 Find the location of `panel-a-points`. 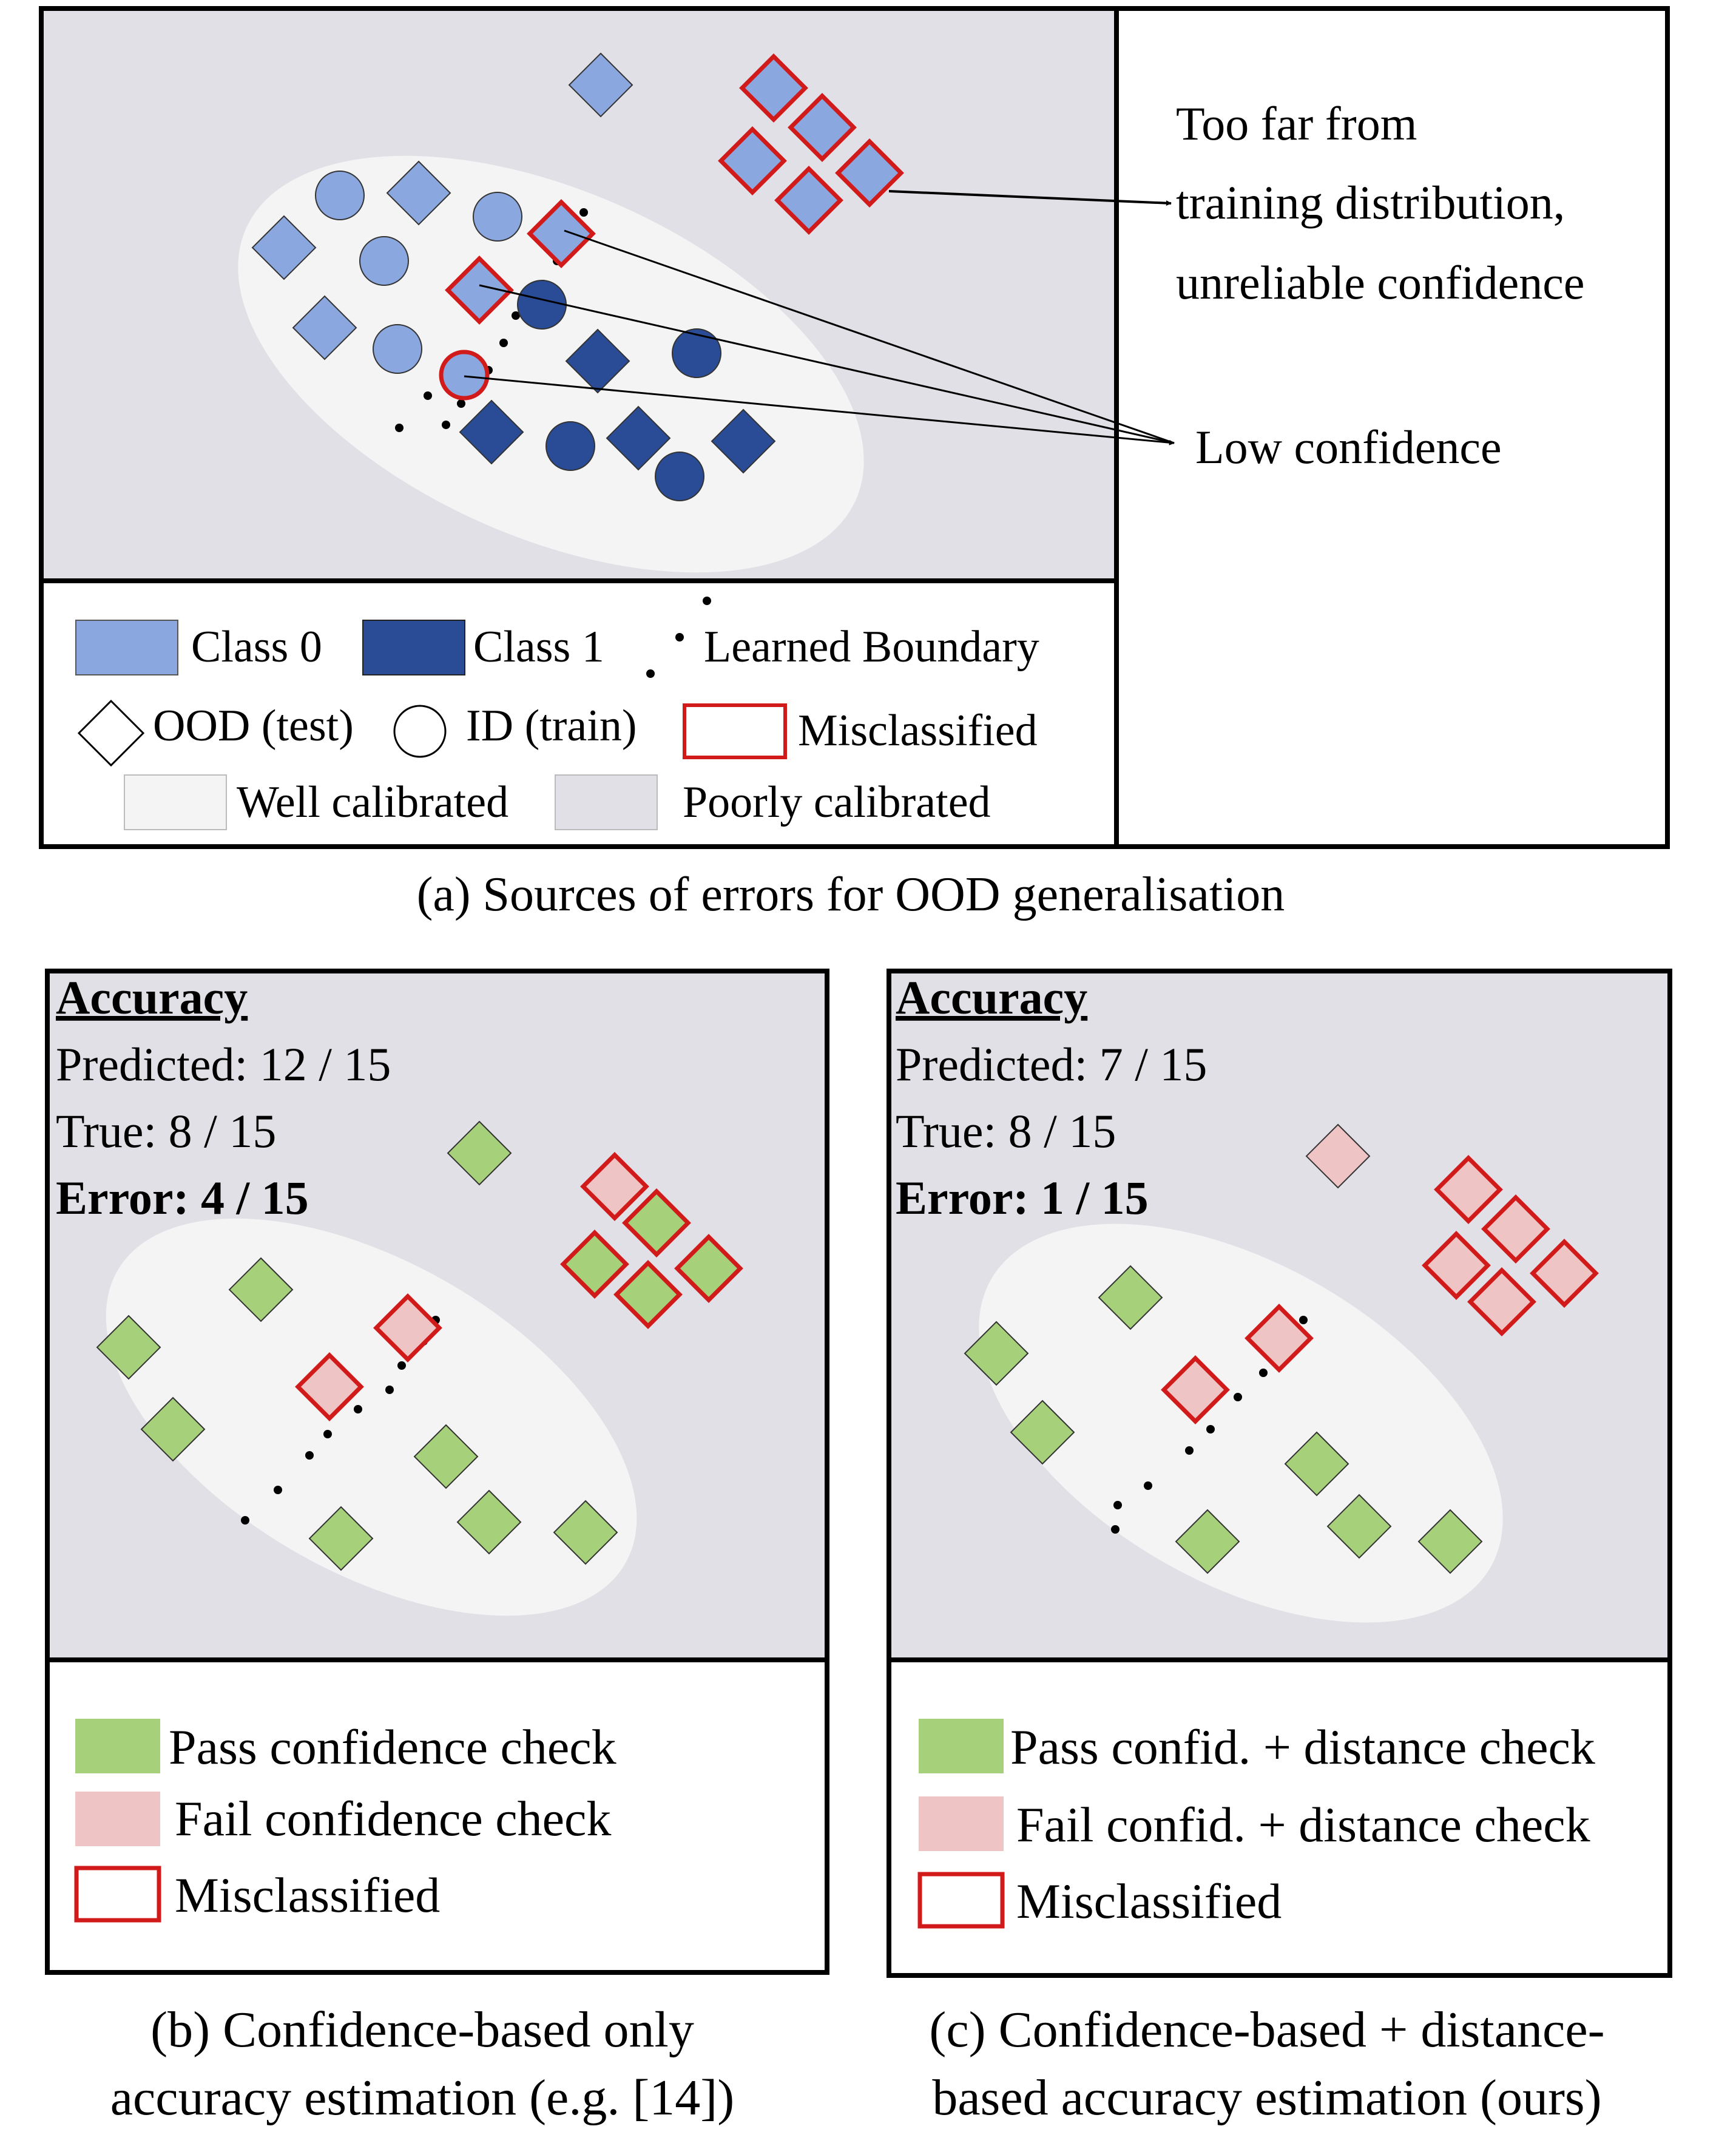

panel-a-points is located at coordinates (577, 276).